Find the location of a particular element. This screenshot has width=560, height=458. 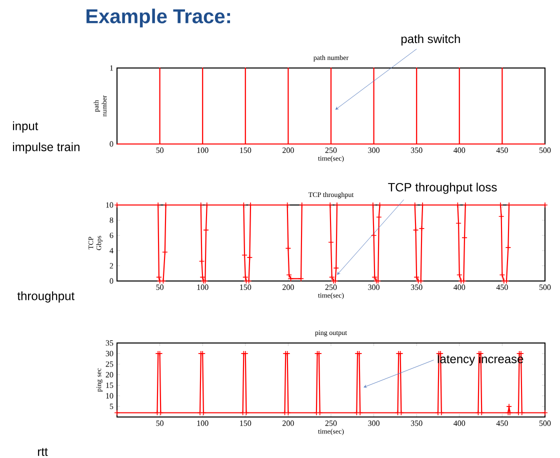

text: rtt is located at coordinates (43, 452).